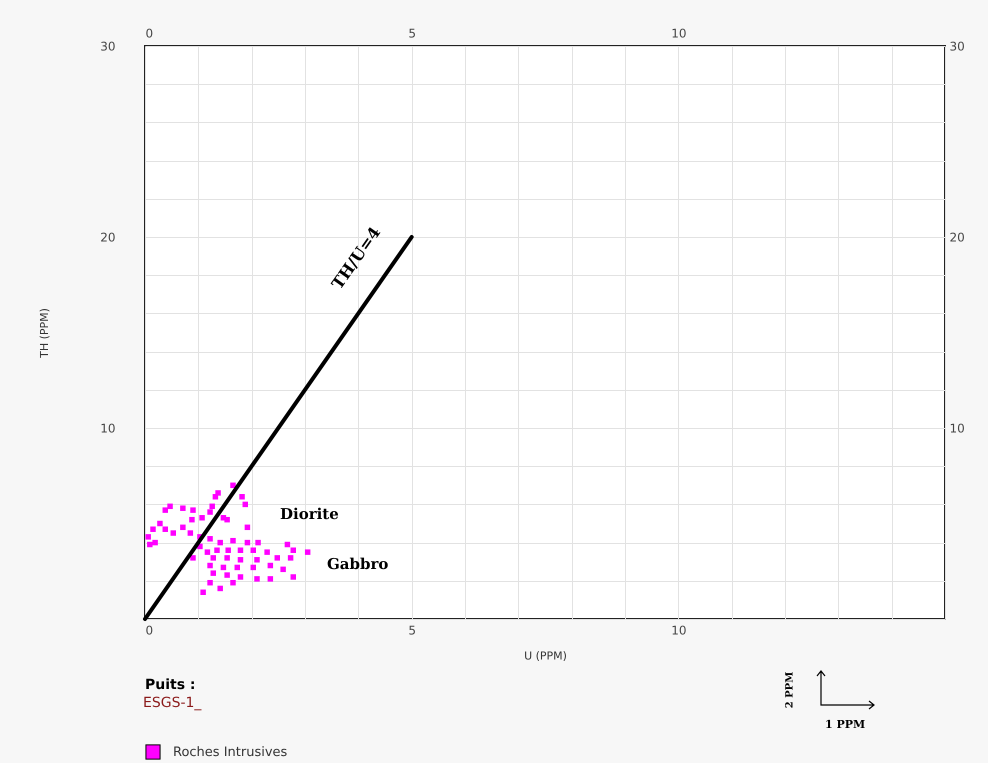 The image size is (988, 763). What do you see at coordinates (678, 631) in the screenshot?
I see `x-tick-label: 10` at bounding box center [678, 631].